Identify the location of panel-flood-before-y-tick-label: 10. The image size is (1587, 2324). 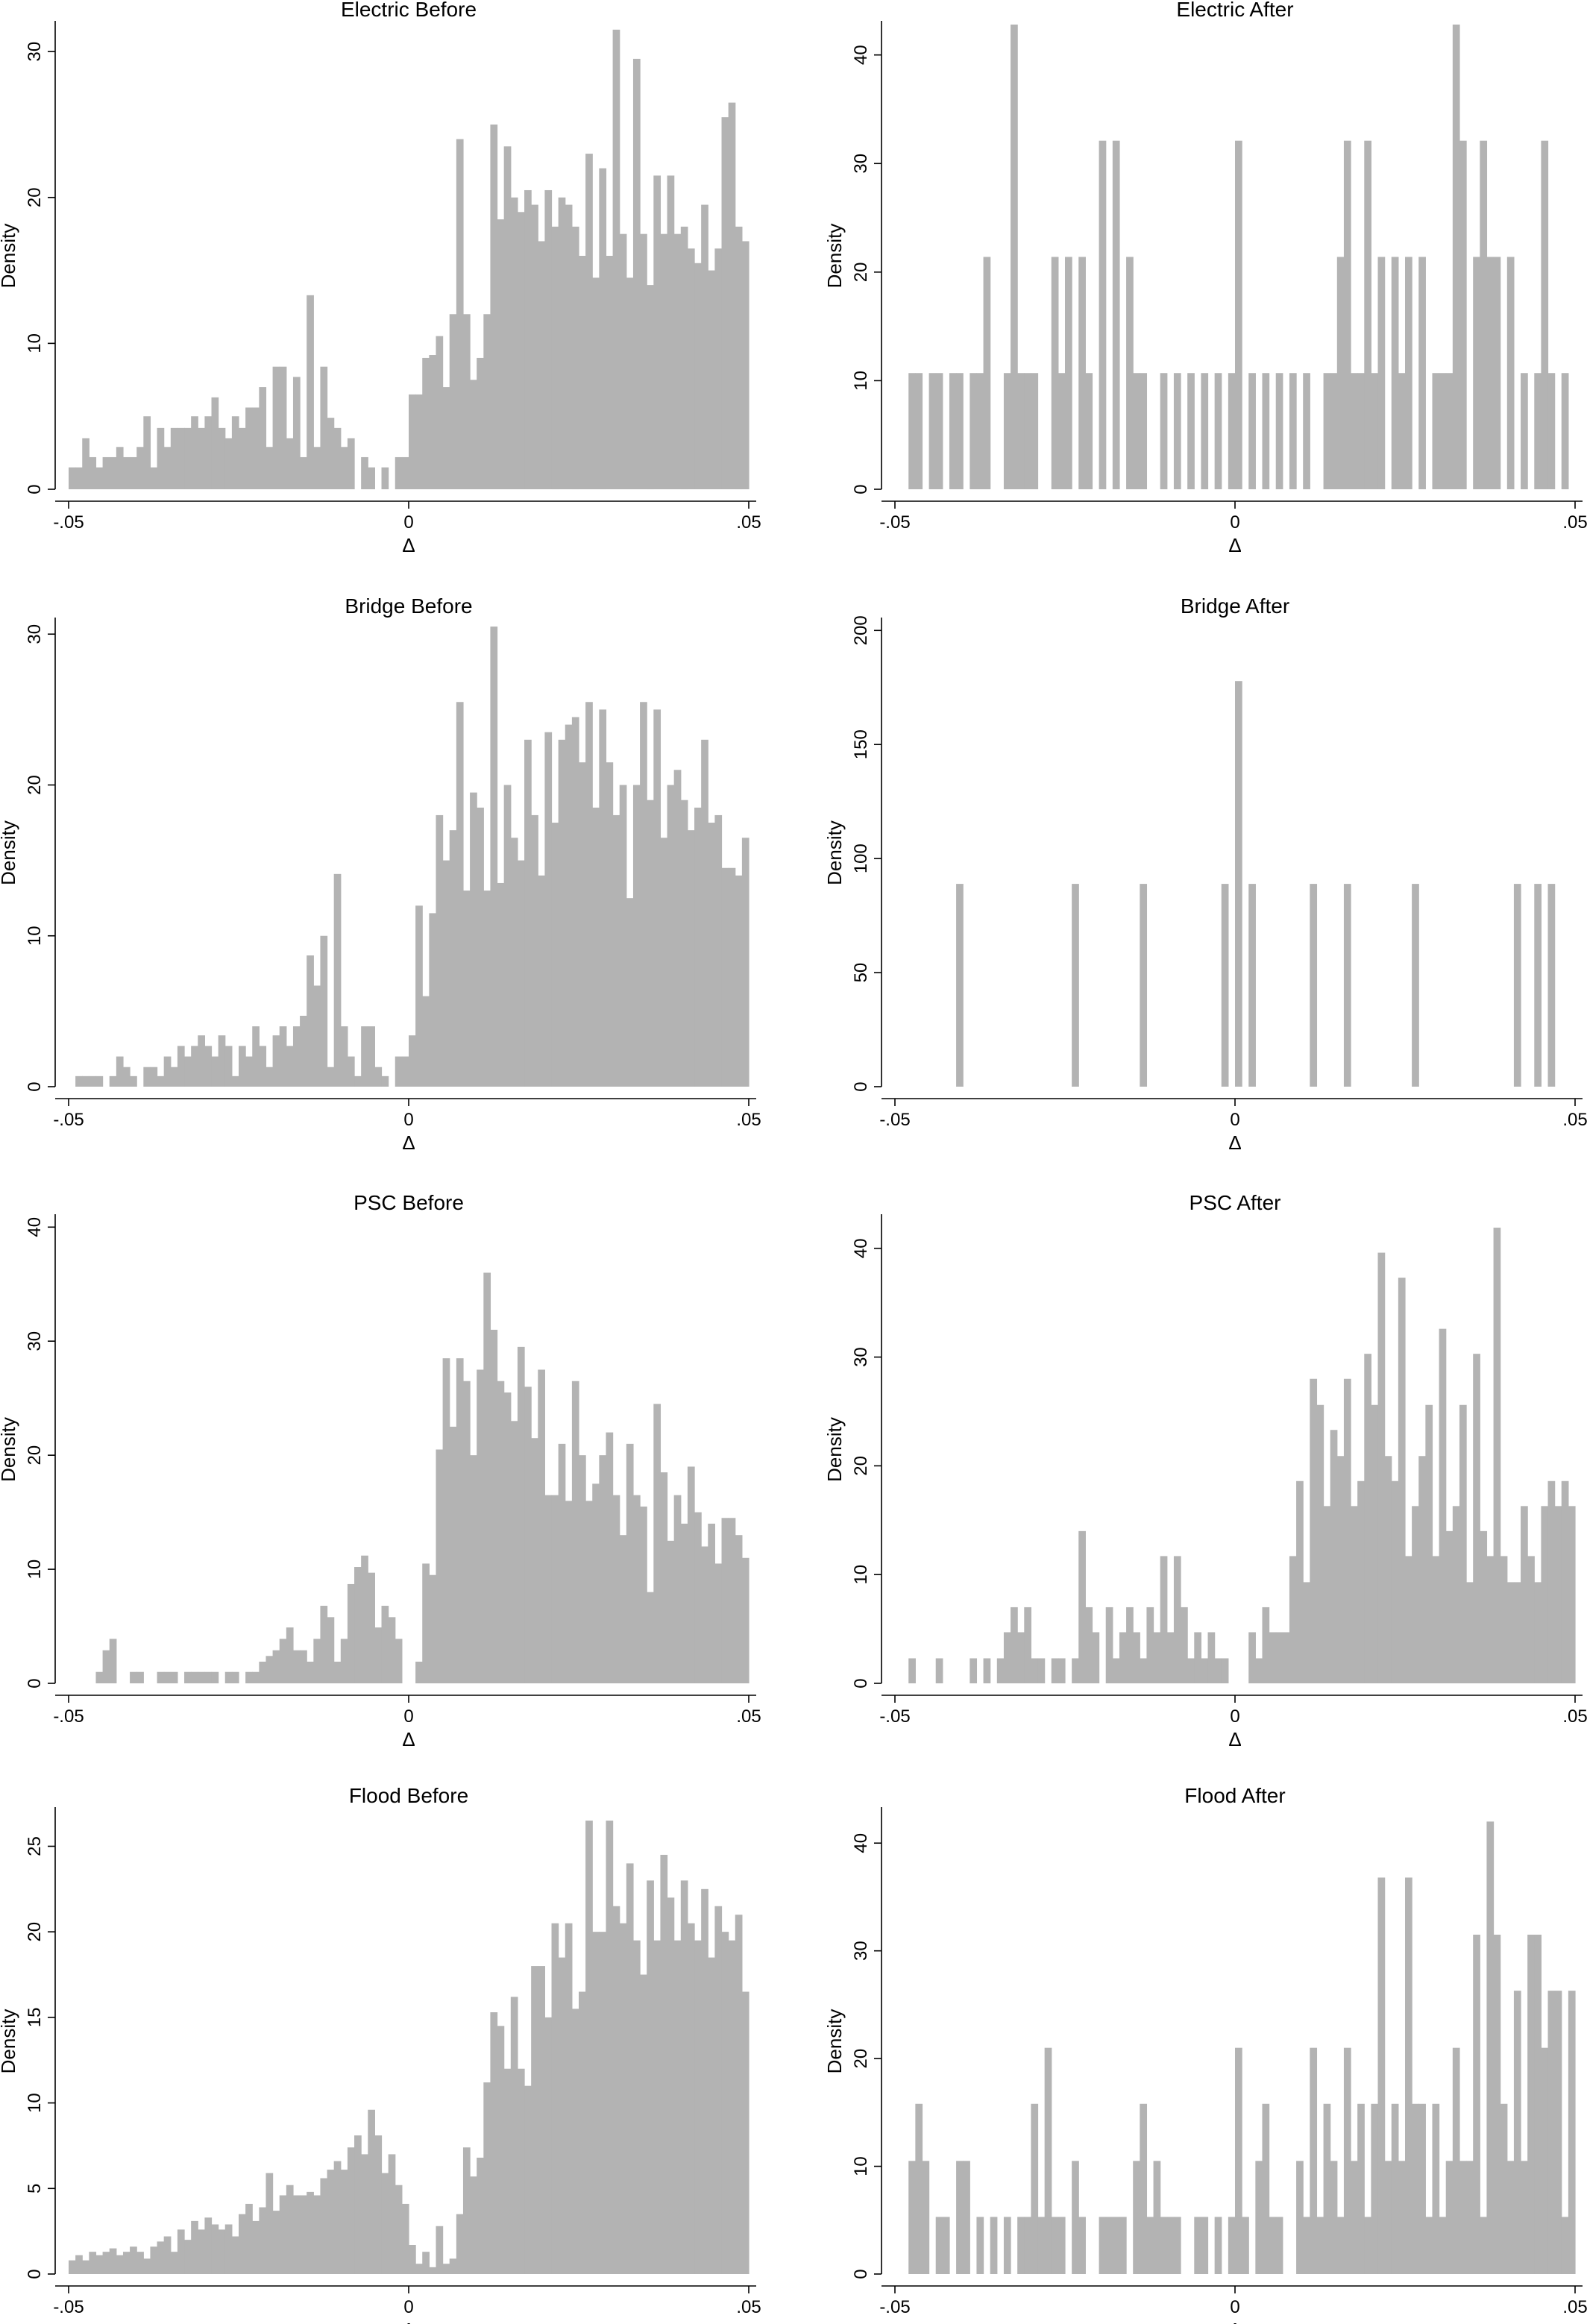
(35, 2103).